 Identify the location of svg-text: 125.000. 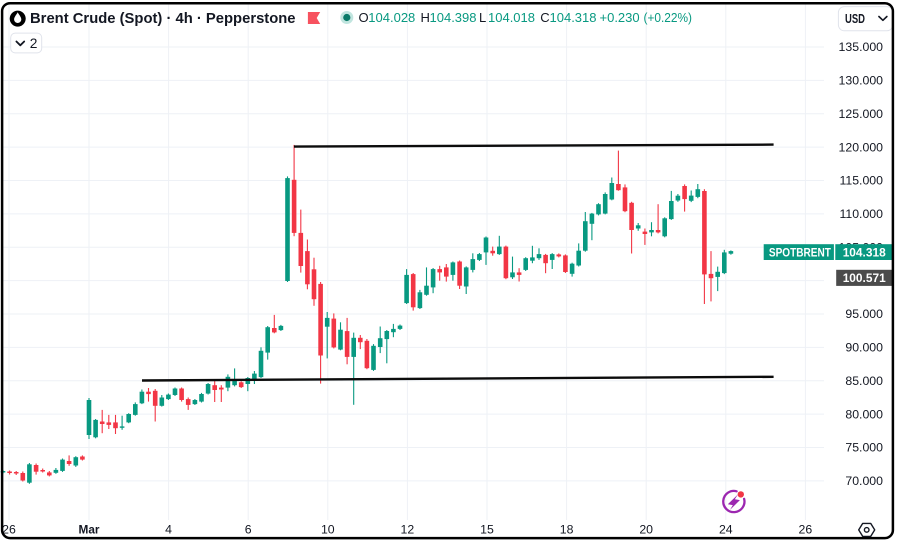
(861, 114).